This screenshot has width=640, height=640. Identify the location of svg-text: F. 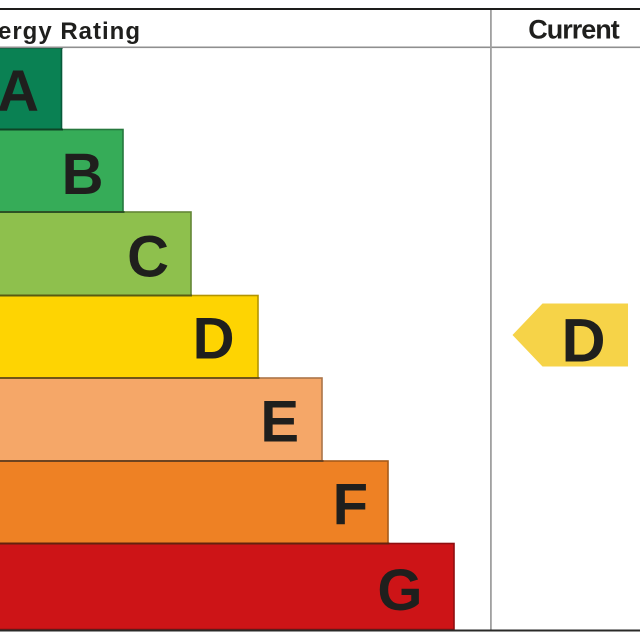
(350, 505).